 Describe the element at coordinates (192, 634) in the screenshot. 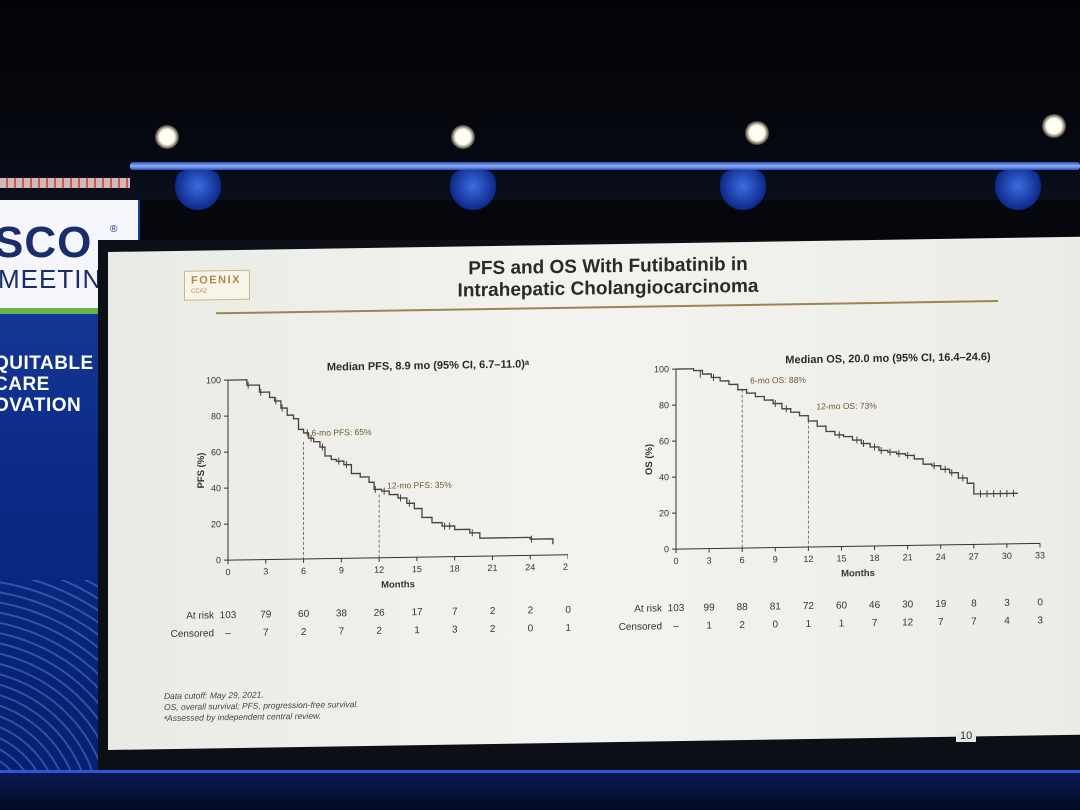

I see `pfs-censored-label: Censored` at that location.